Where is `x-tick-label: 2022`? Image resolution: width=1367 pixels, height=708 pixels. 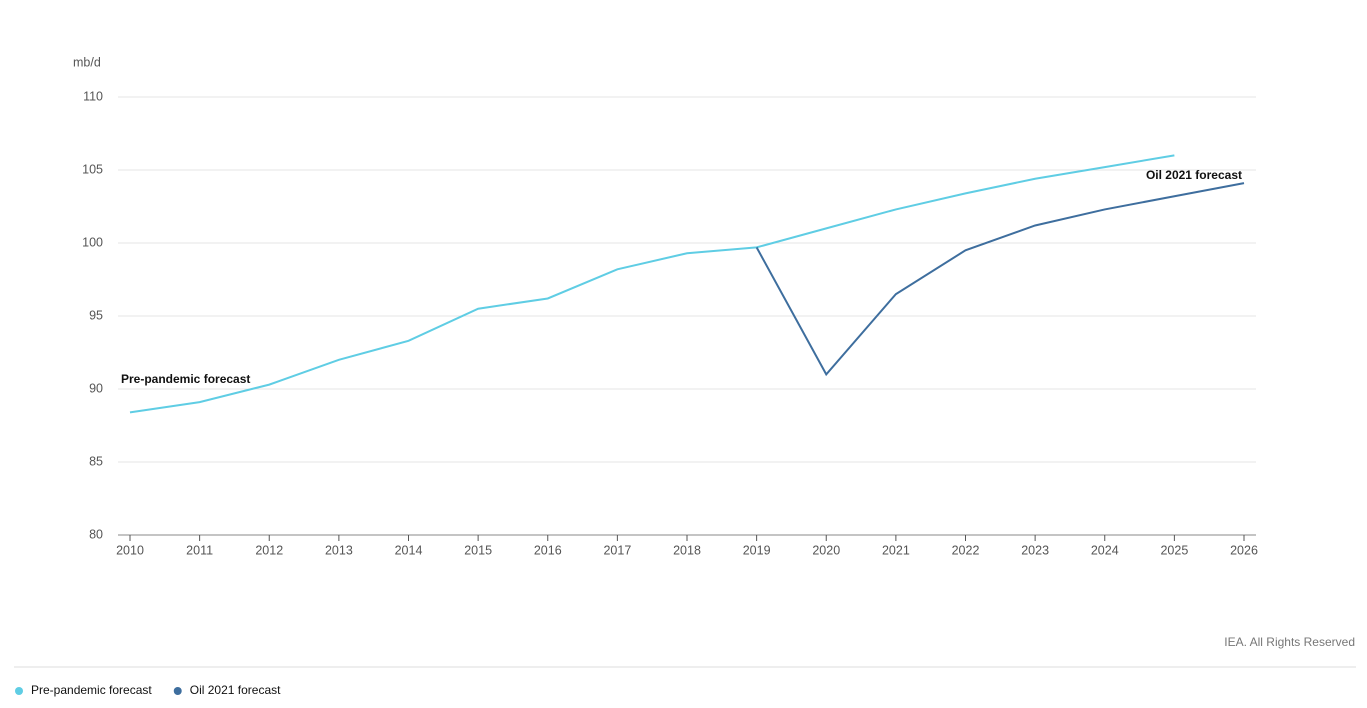 x-tick-label: 2022 is located at coordinates (966, 550).